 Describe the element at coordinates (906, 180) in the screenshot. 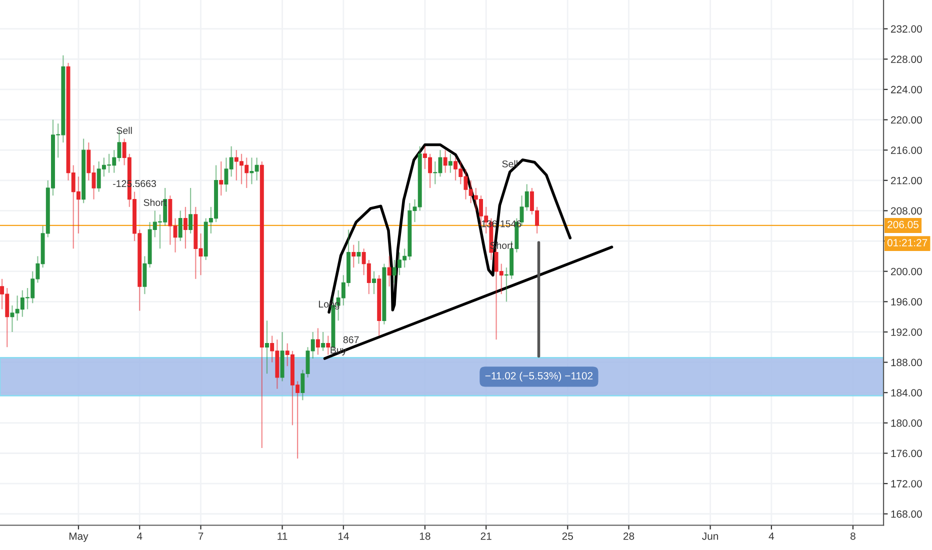

I see `y-tick-label: 212.00` at that location.